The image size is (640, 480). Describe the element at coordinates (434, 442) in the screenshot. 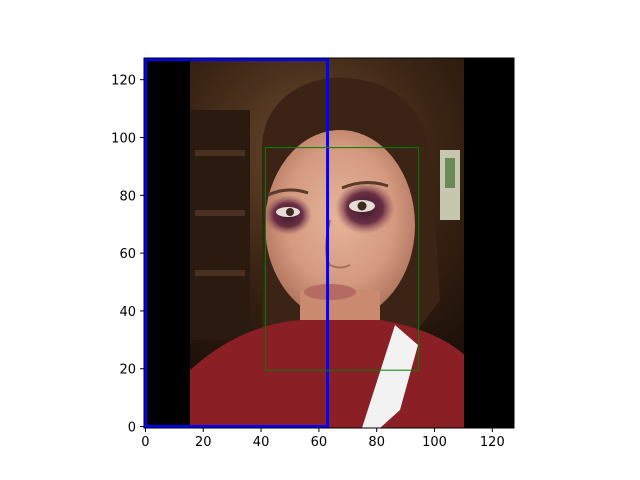

I see `x-tick-label: 100` at that location.